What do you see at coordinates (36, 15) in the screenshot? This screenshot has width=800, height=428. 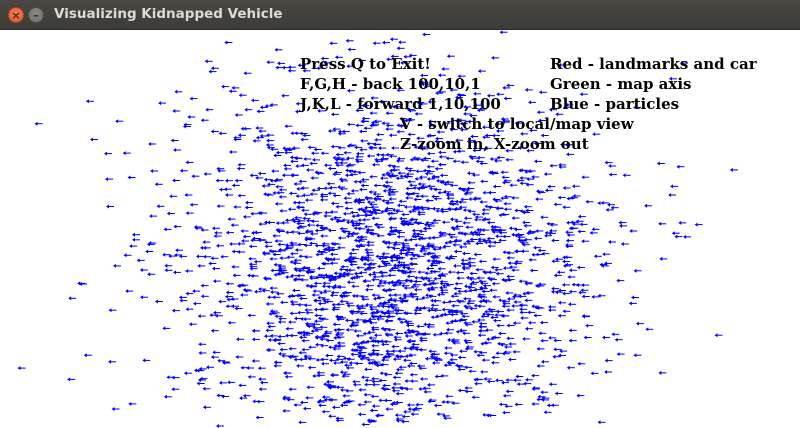 I see `minimize-icon: –` at bounding box center [36, 15].